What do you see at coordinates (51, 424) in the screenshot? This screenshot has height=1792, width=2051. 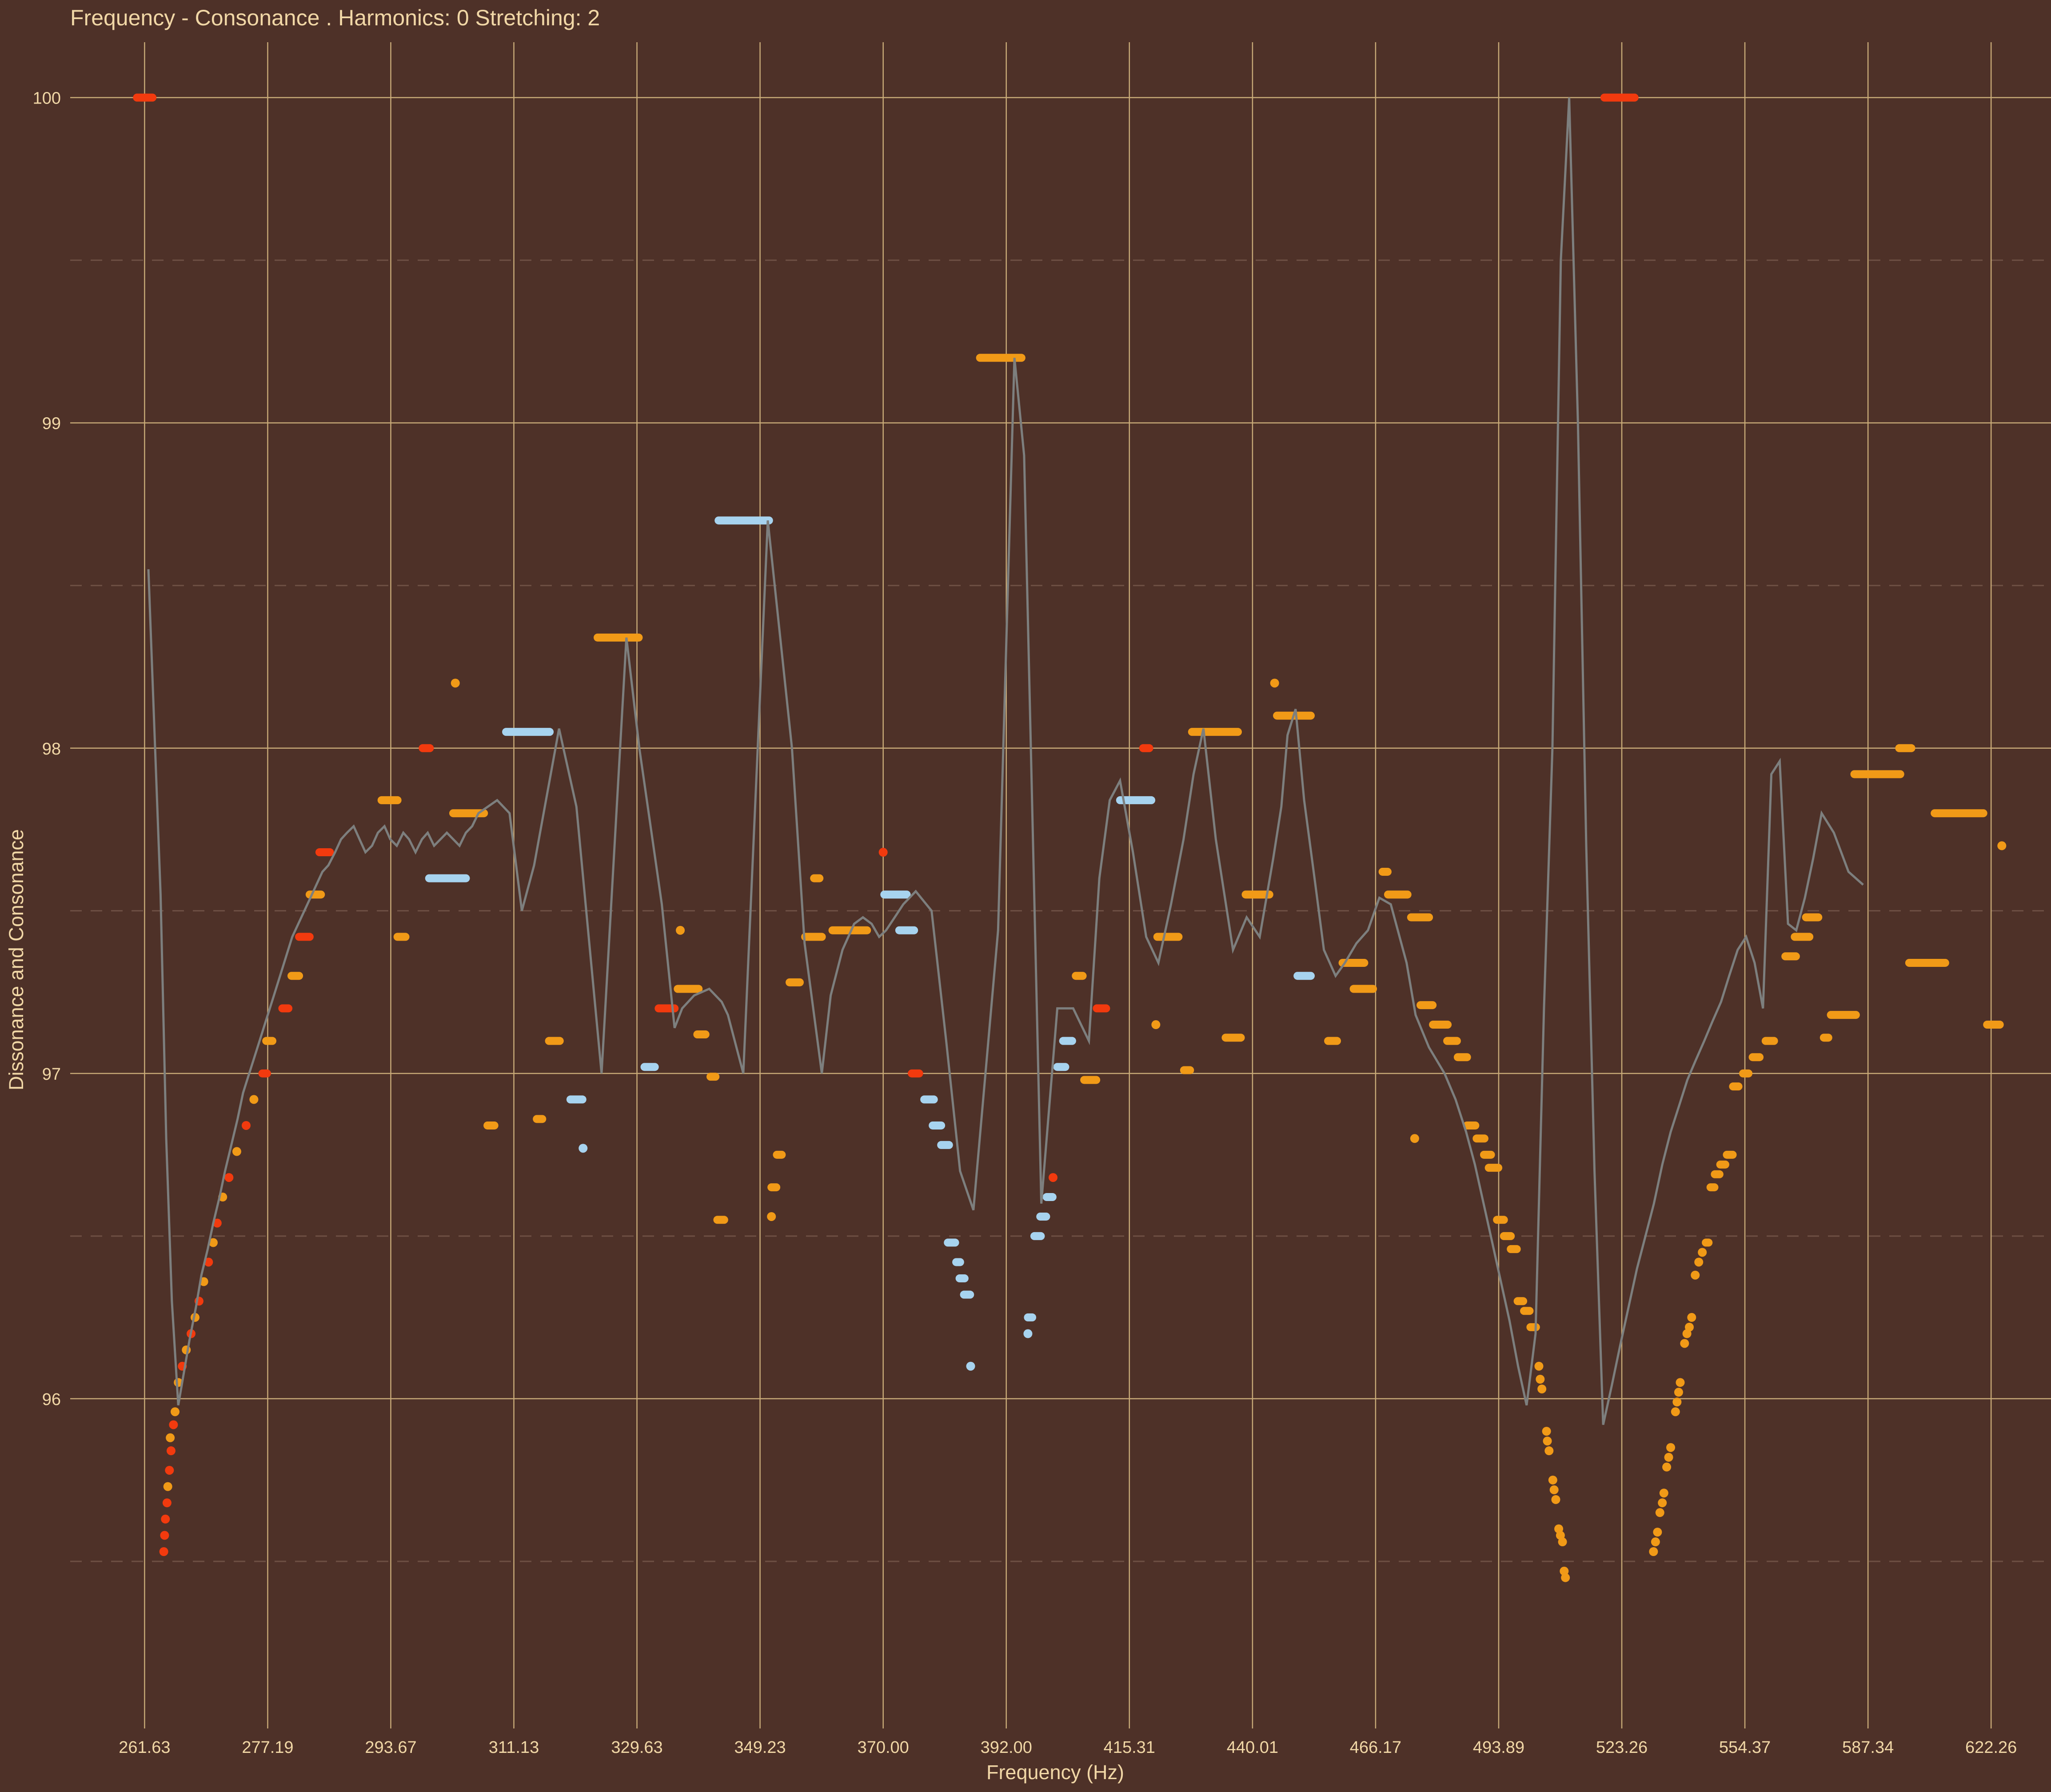 I see `y-tick-label: 99` at bounding box center [51, 424].